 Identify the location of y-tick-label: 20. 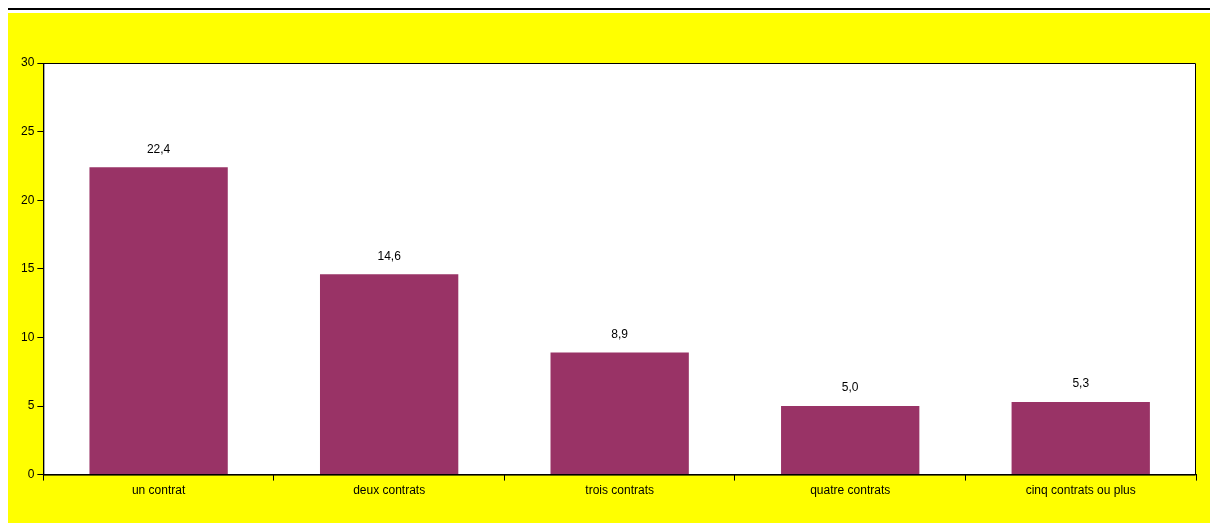
(27, 199).